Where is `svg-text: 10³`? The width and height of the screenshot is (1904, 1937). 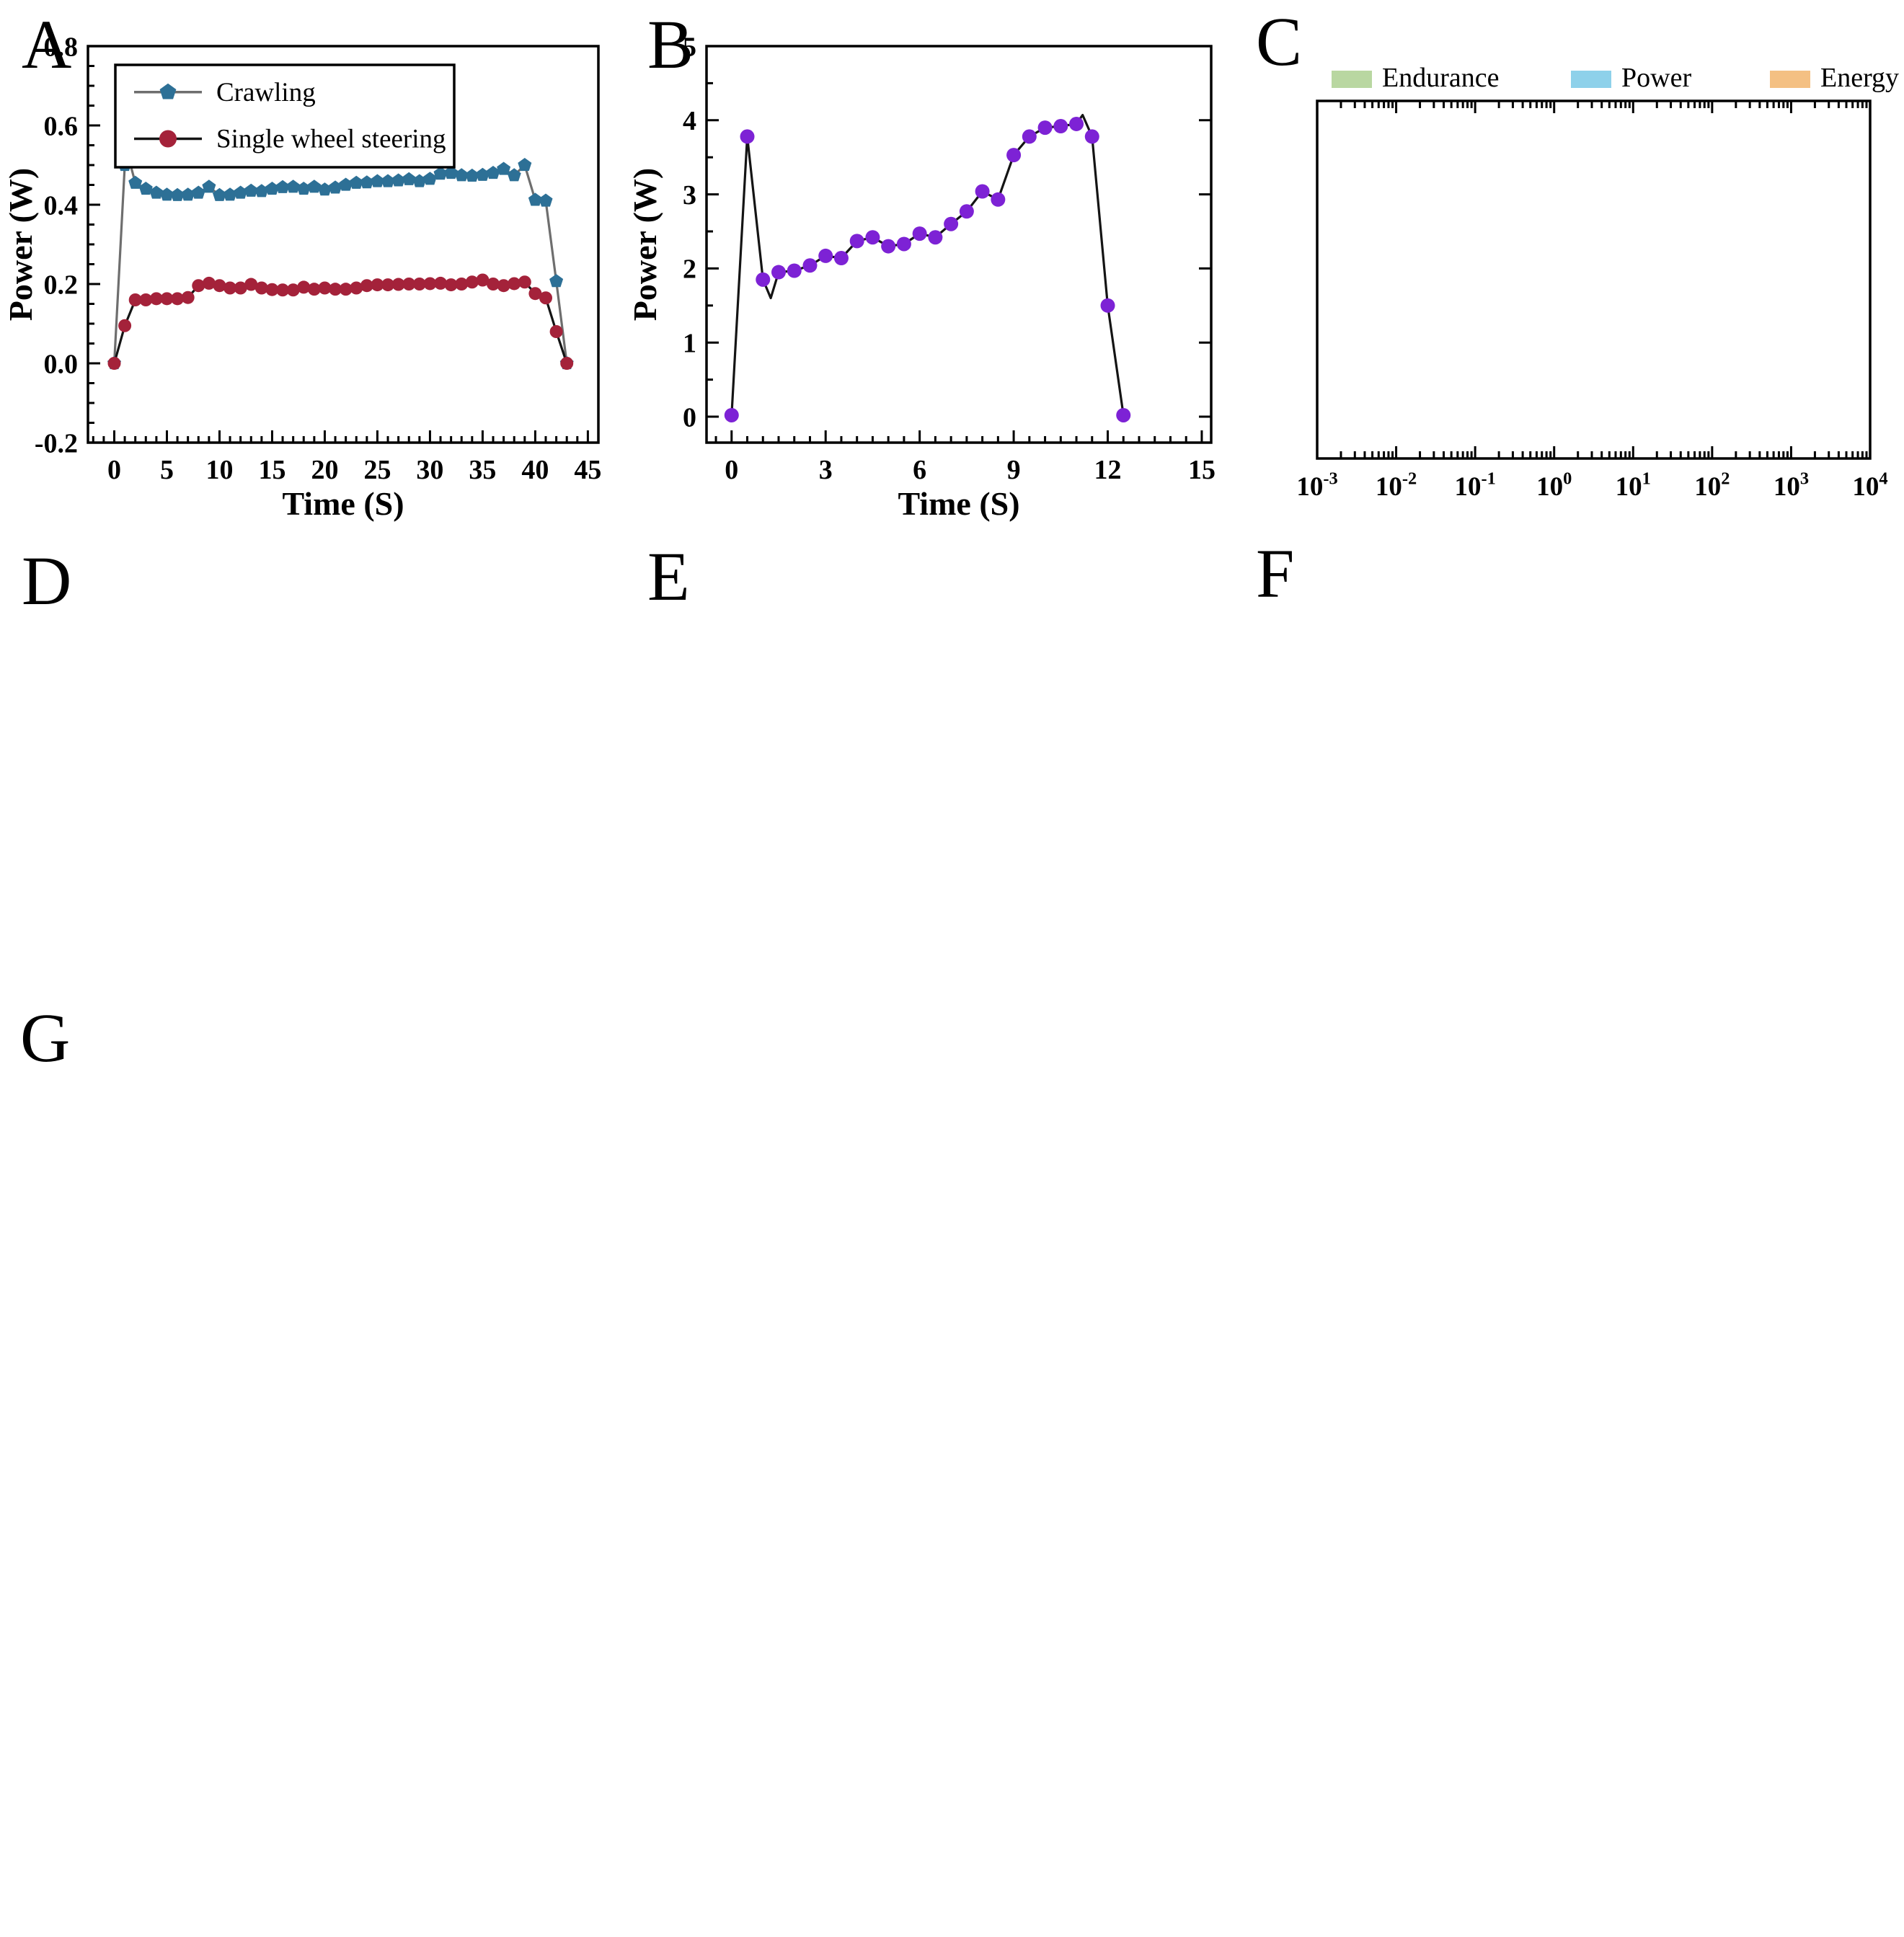
svg-text: 10³ is located at coordinates (1791, 485).